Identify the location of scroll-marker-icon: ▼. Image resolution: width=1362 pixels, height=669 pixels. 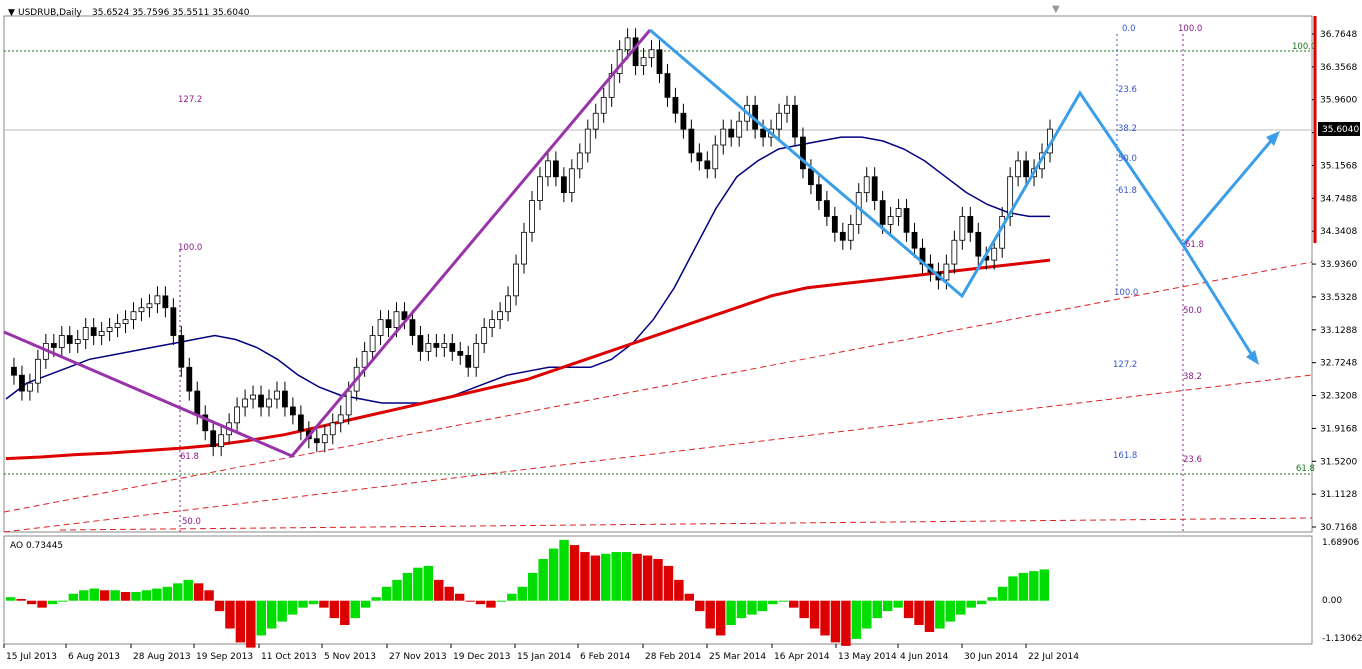
(1056, 9).